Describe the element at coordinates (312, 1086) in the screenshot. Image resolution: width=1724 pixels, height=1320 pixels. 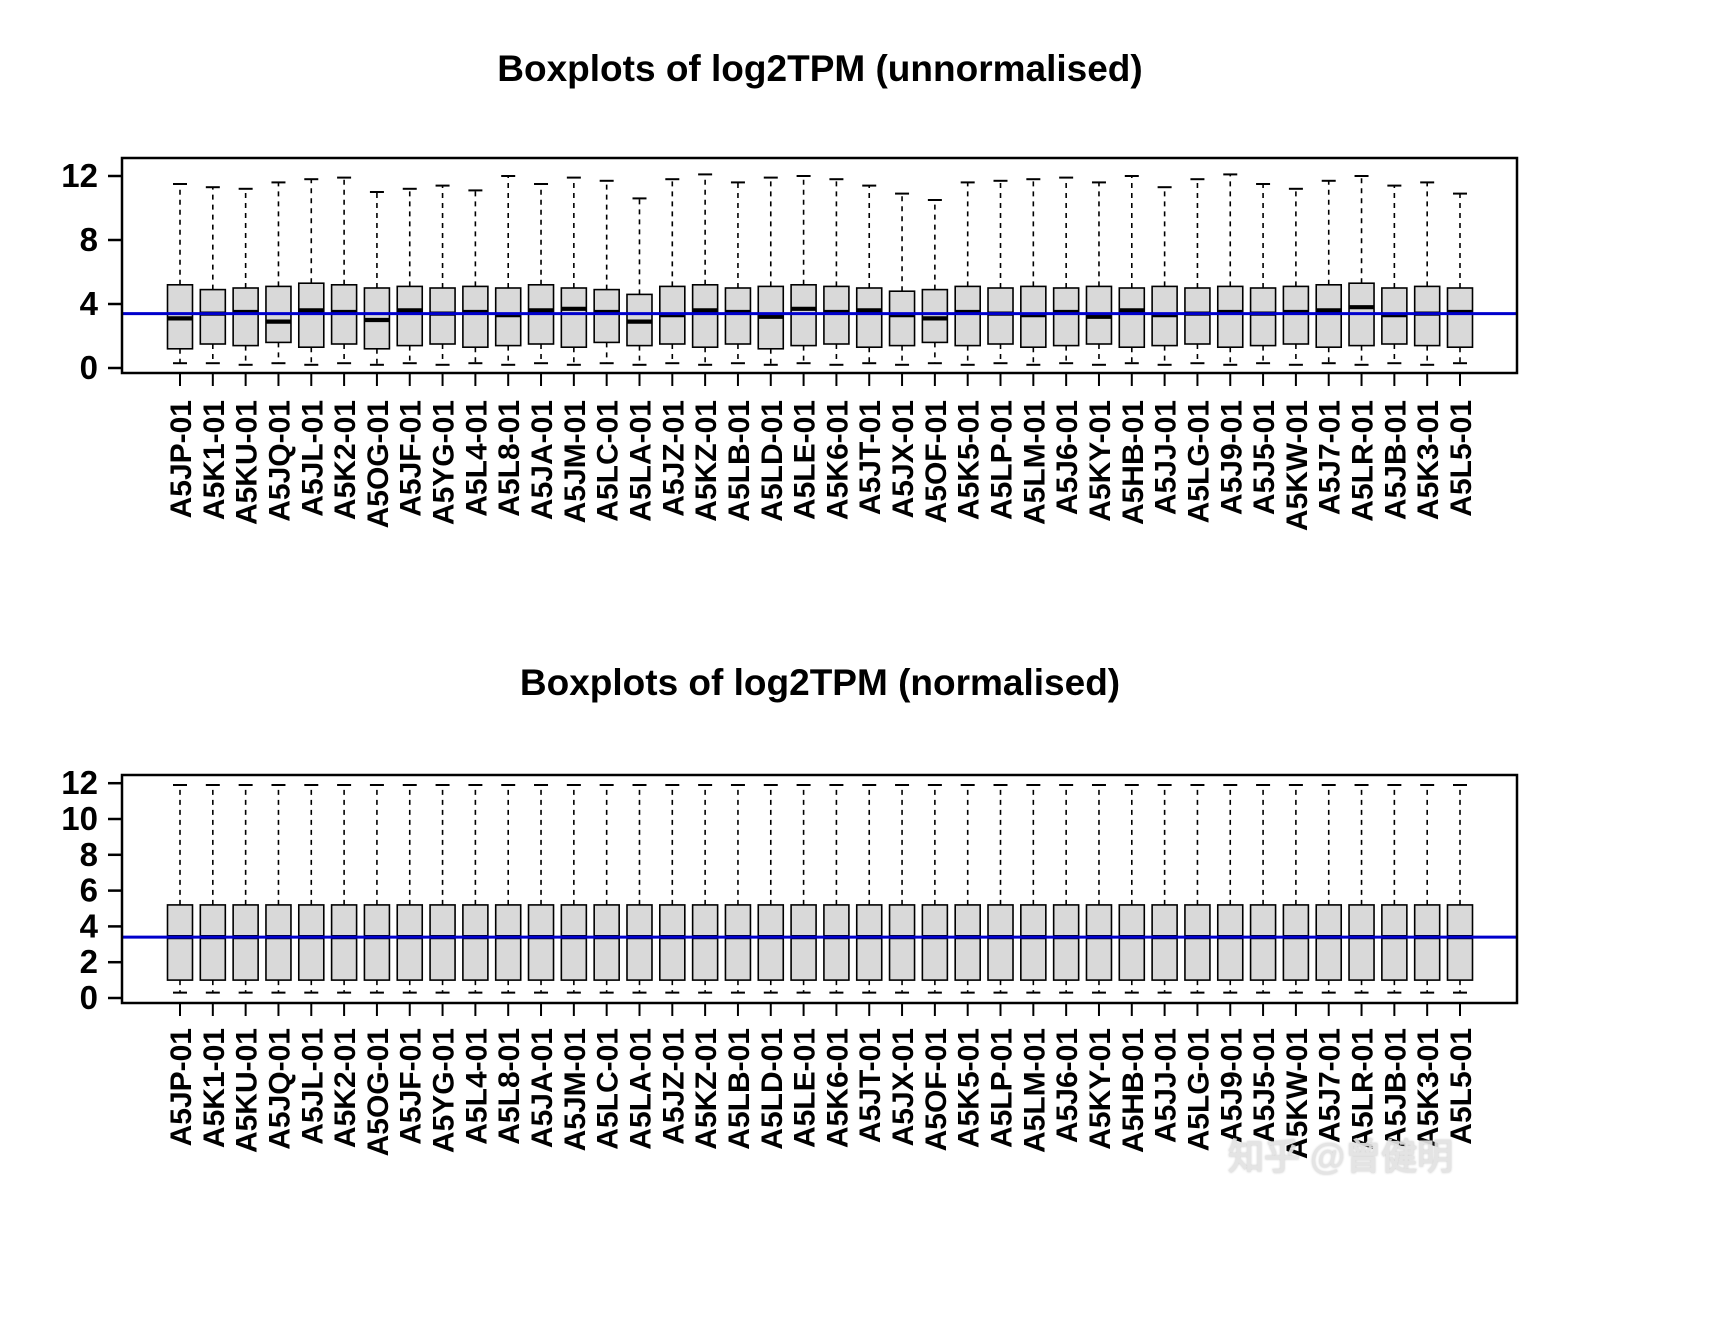
I see `x-axis-label: A5JL-01` at that location.